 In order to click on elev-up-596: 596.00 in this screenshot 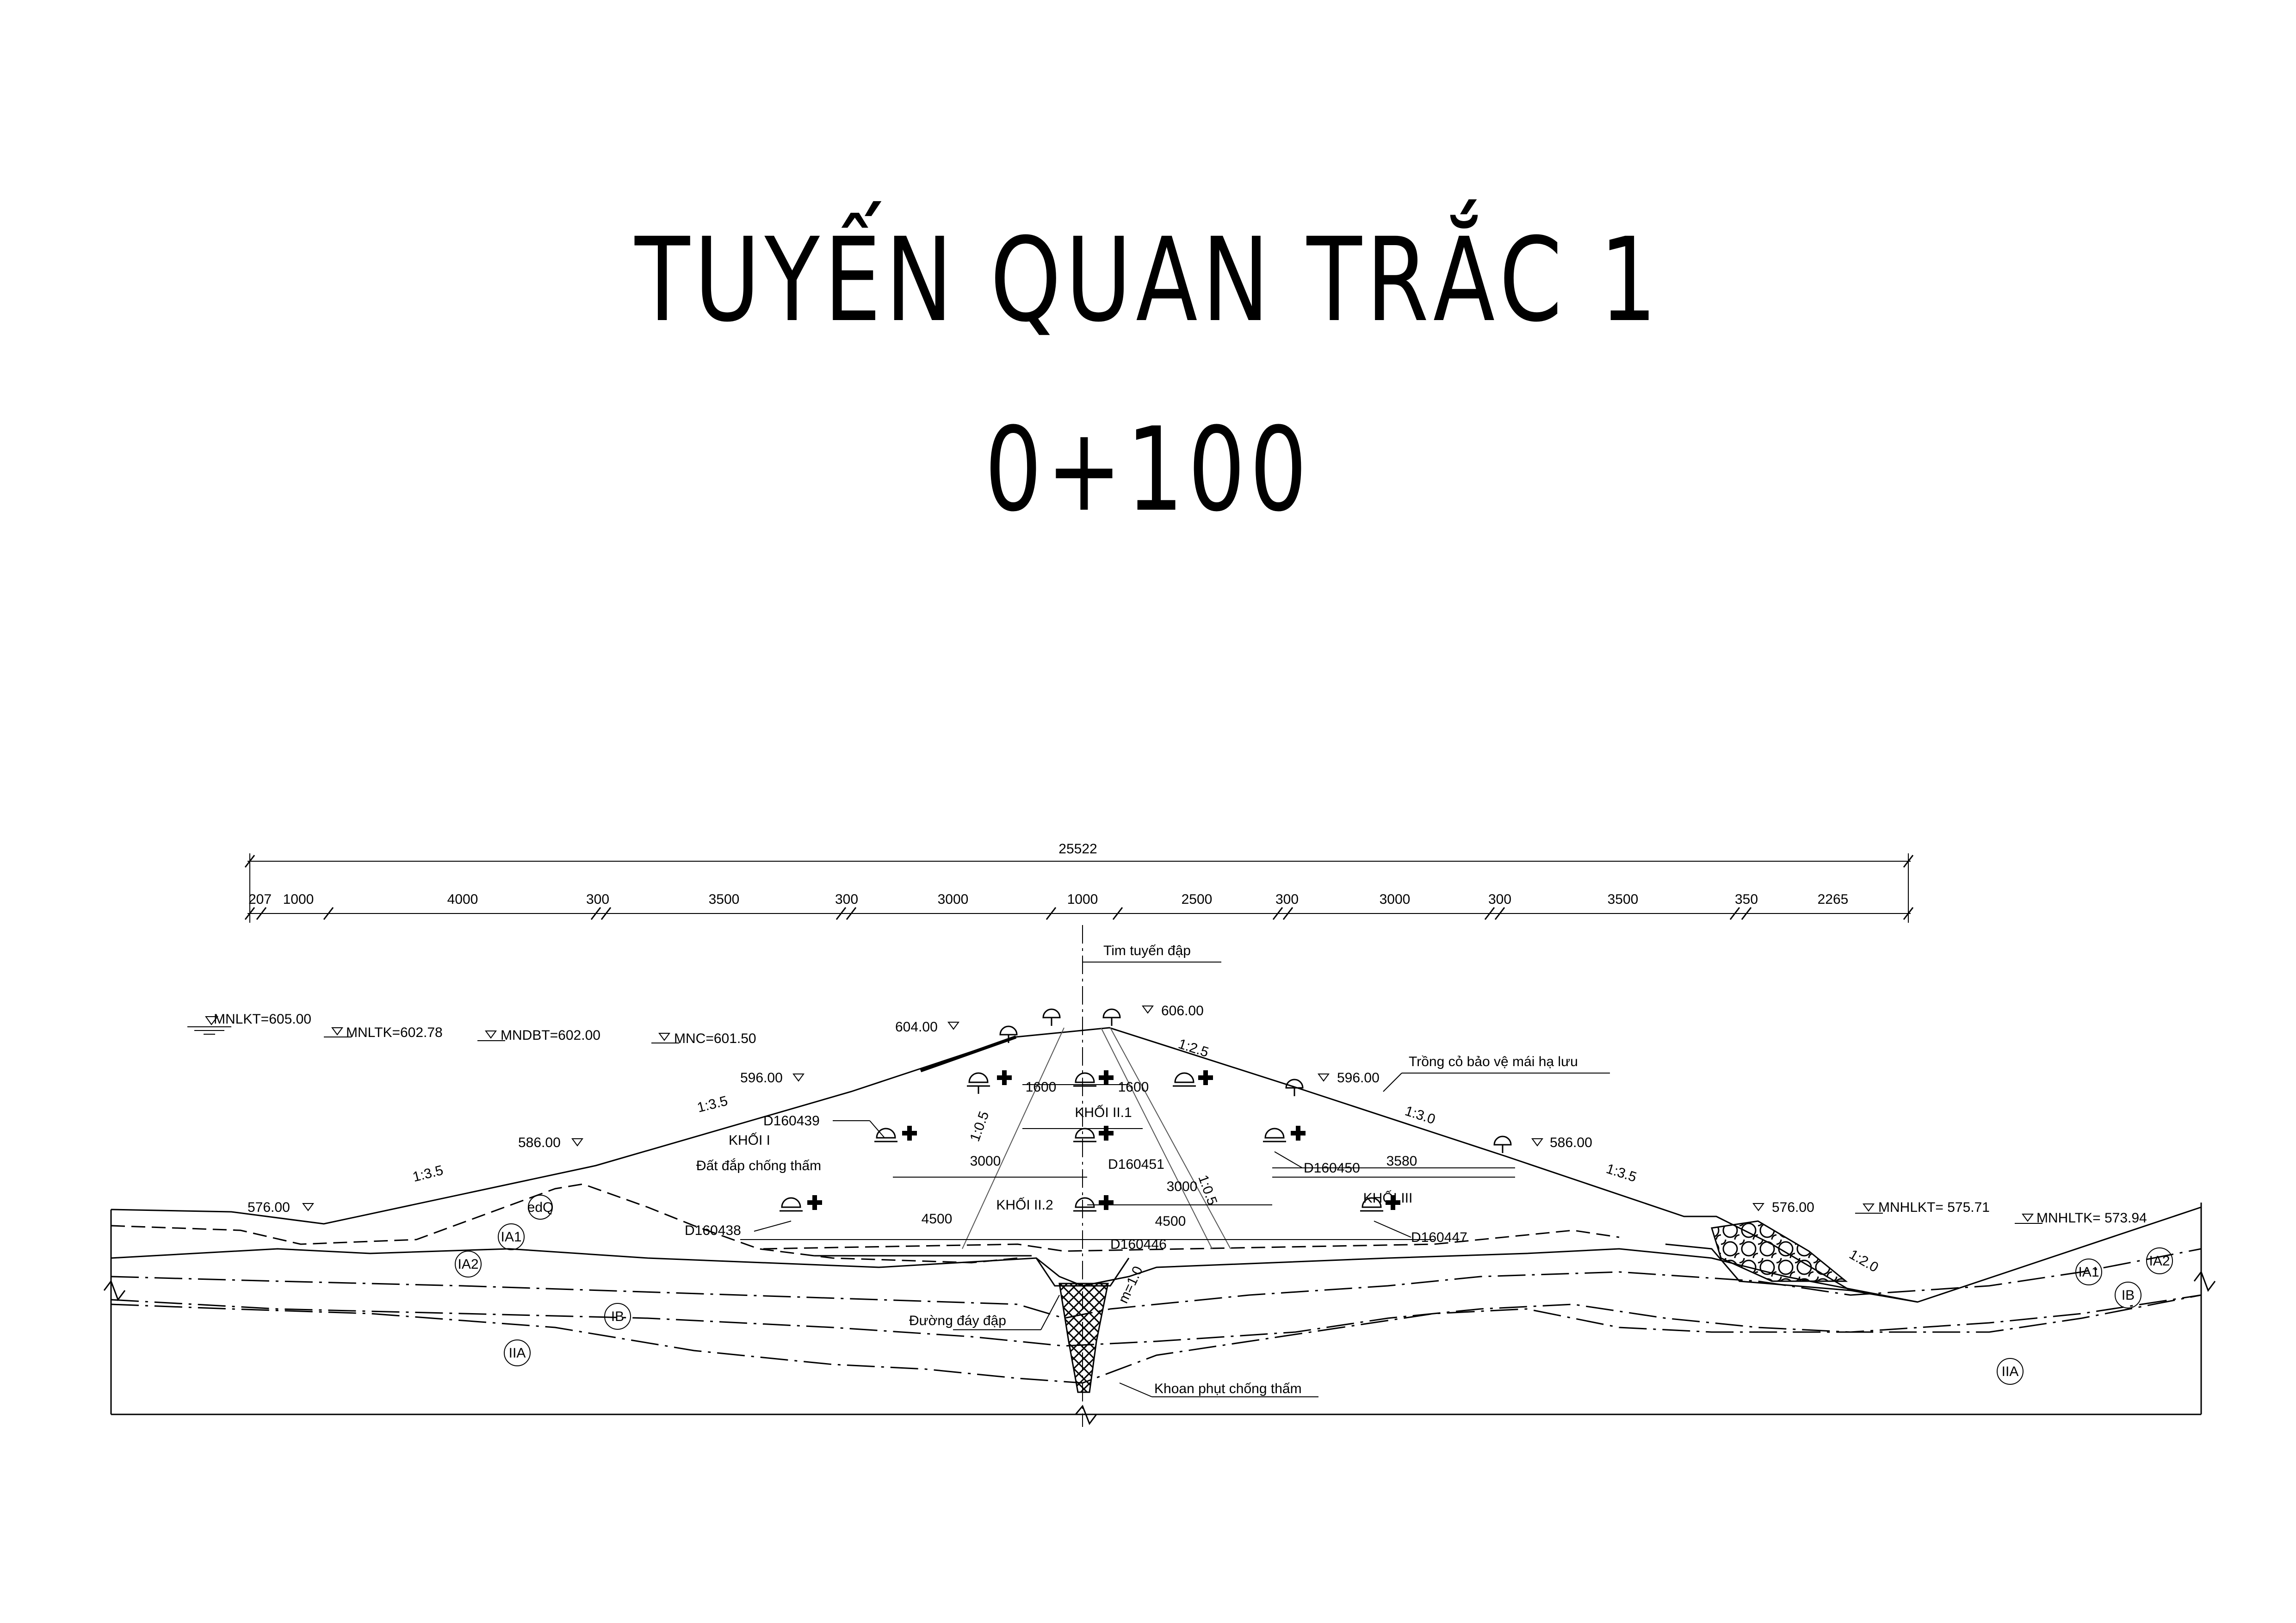, I will do `click(762, 1078)`.